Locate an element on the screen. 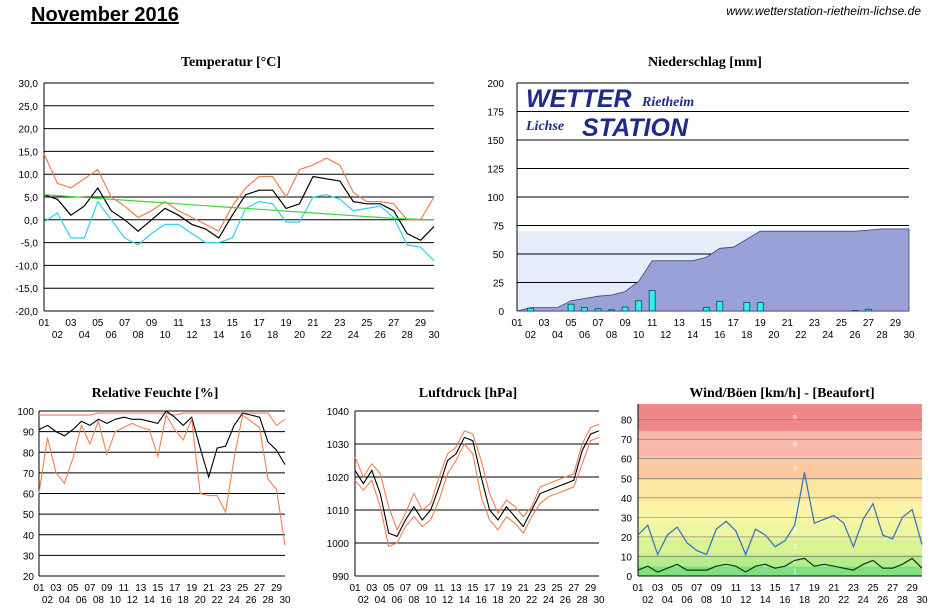 The image size is (935, 613). rain-xtick-label: 09 is located at coordinates (626, 323).